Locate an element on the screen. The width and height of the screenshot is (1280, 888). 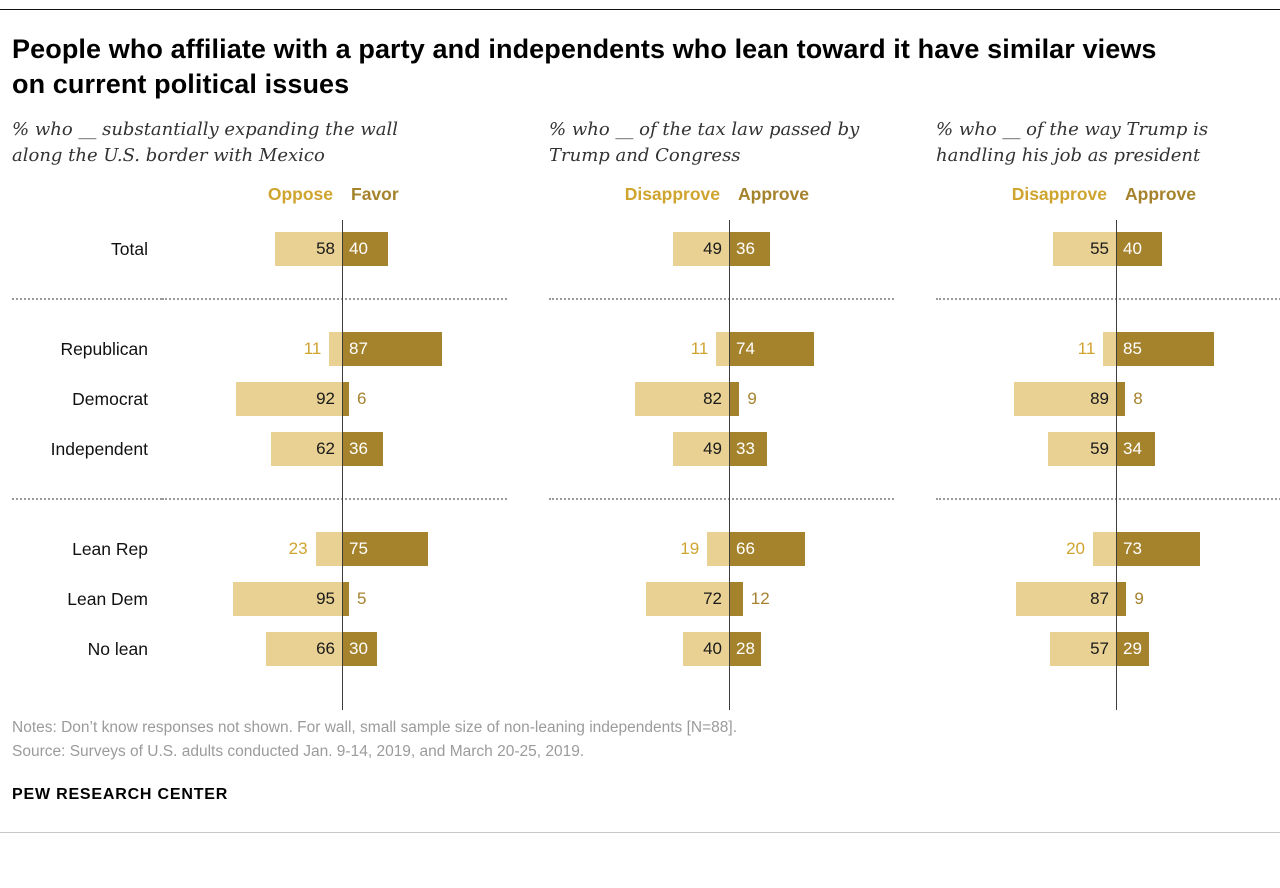
positive-zone: 73 is located at coordinates (1198, 549).